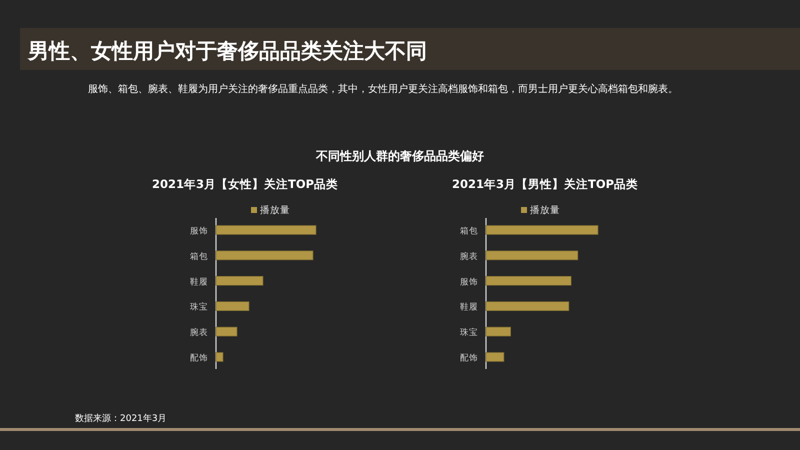 This screenshot has height=450, width=800. Describe the element at coordinates (245, 184) in the screenshot. I see `chart-title: 2021年3月【女性】关注TOP品类` at that location.